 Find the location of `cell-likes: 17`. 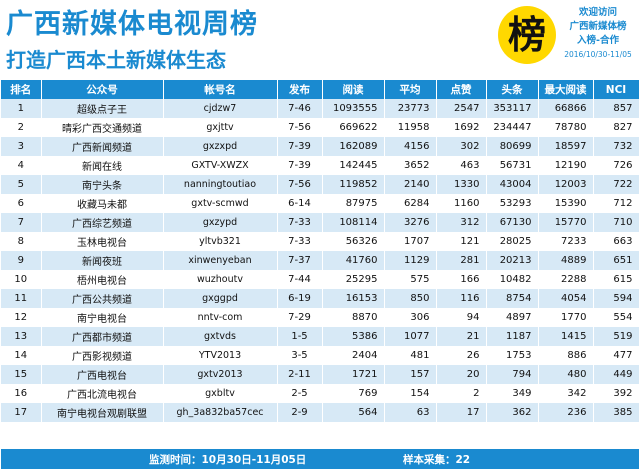

cell-likes: 17 is located at coordinates (461, 412).